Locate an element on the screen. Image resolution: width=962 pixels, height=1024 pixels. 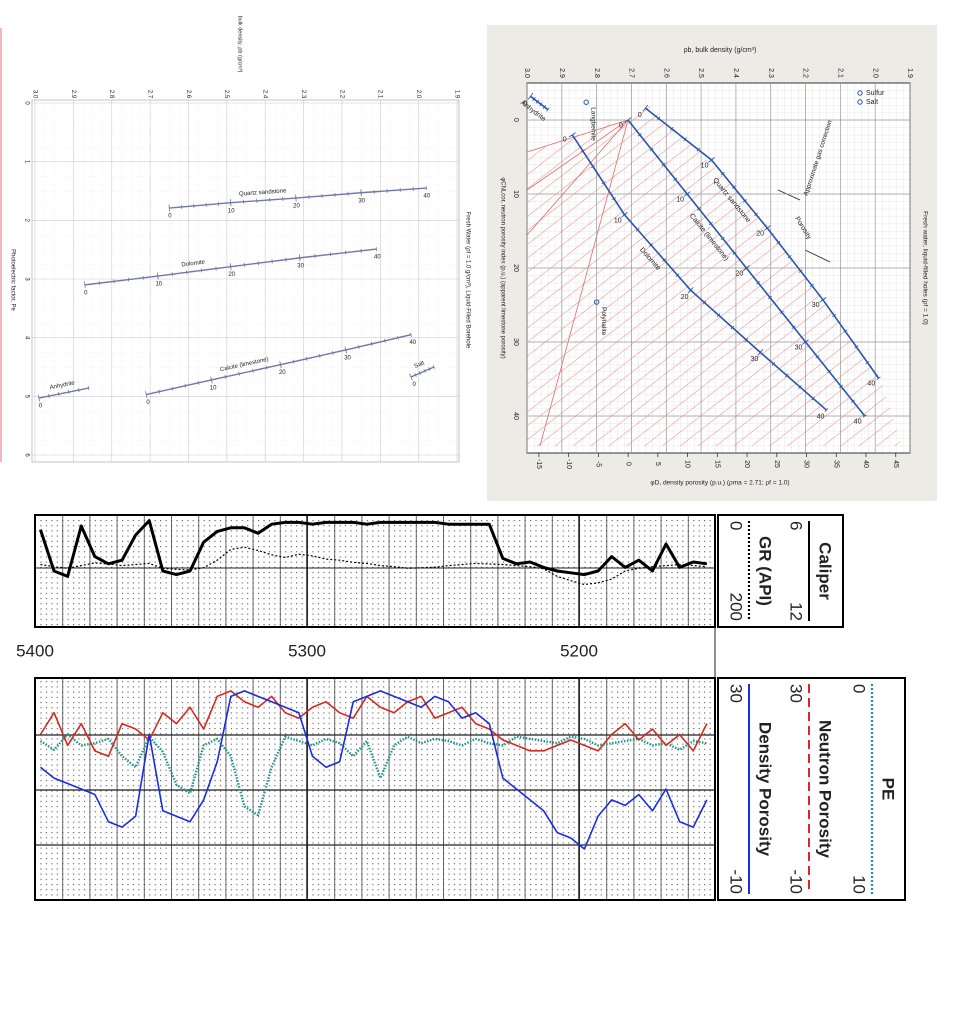
y-tick-label: 5 is located at coordinates (26, 397).